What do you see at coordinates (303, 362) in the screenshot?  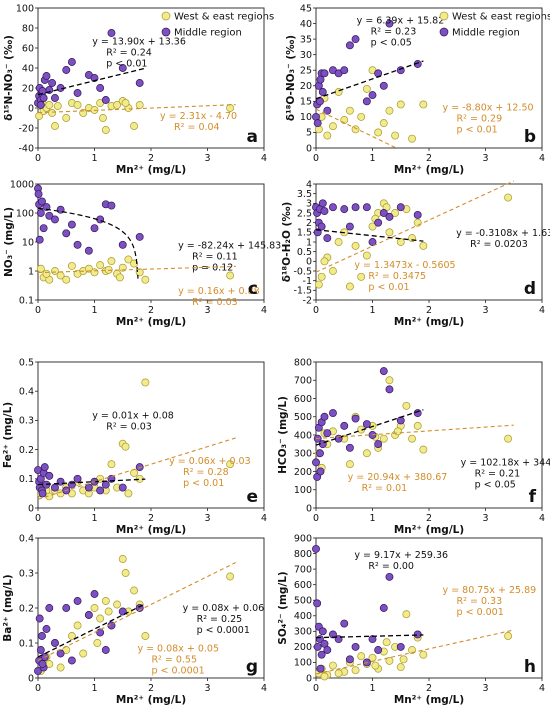 I see `y-tick-label: 800` at bounding box center [303, 362].